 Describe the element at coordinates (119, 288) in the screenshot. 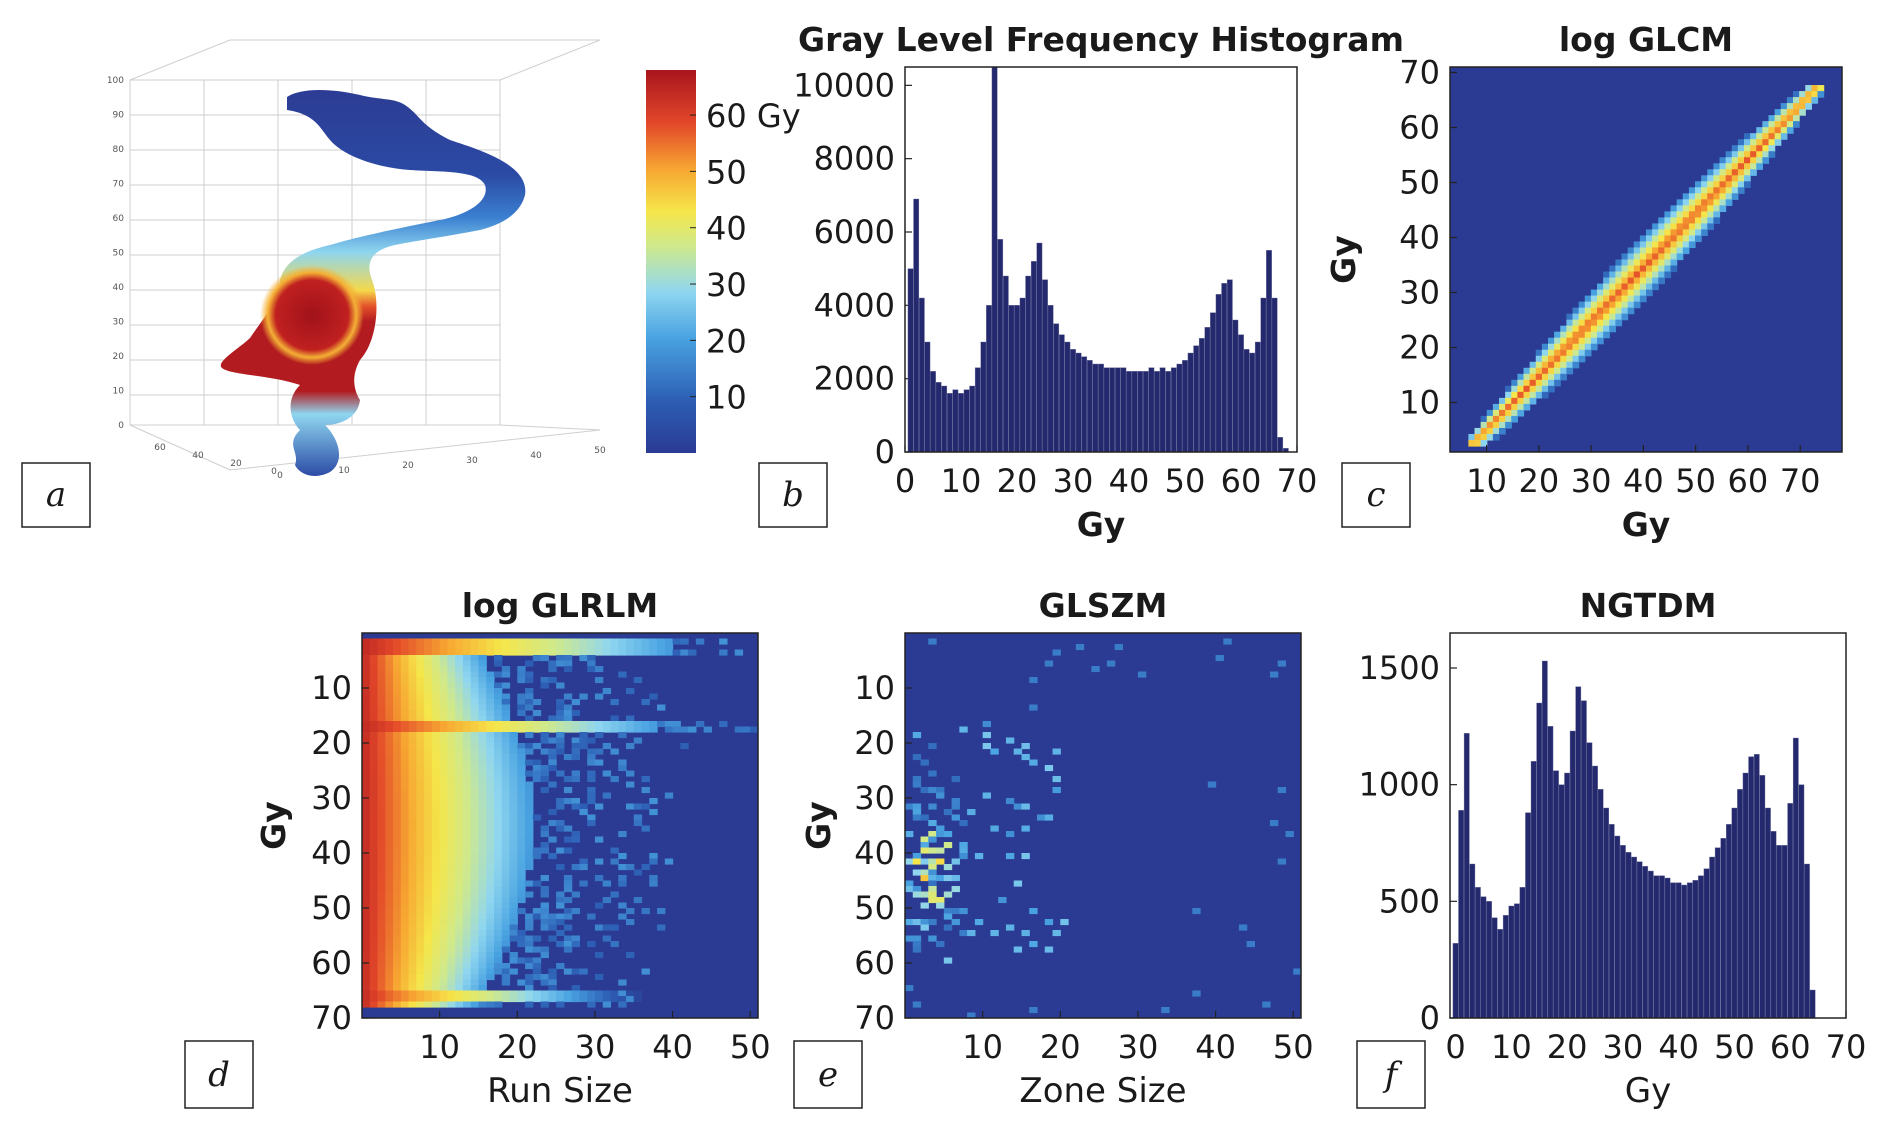

I see `panel-a-z-tick-4: 40` at that location.